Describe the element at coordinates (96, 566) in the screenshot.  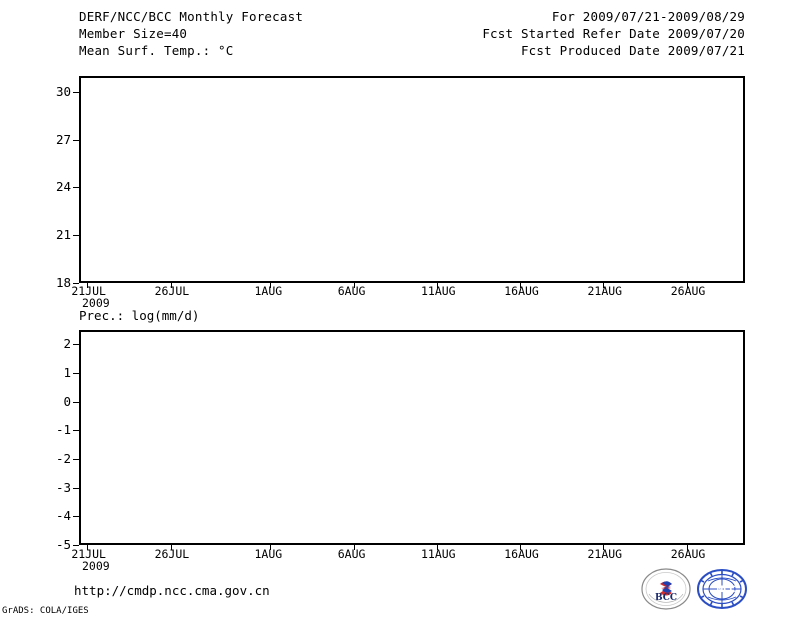
I see `precipitation-axis-year: 2009` at that location.